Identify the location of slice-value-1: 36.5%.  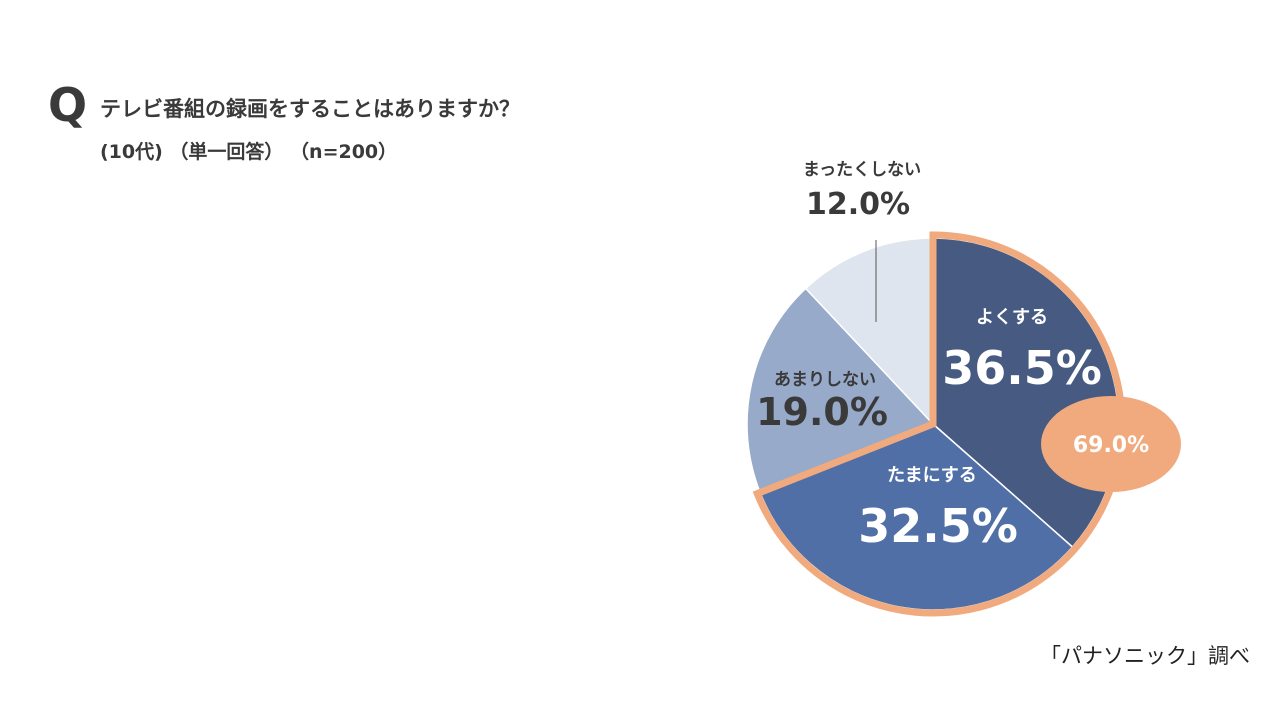
(1022, 368).